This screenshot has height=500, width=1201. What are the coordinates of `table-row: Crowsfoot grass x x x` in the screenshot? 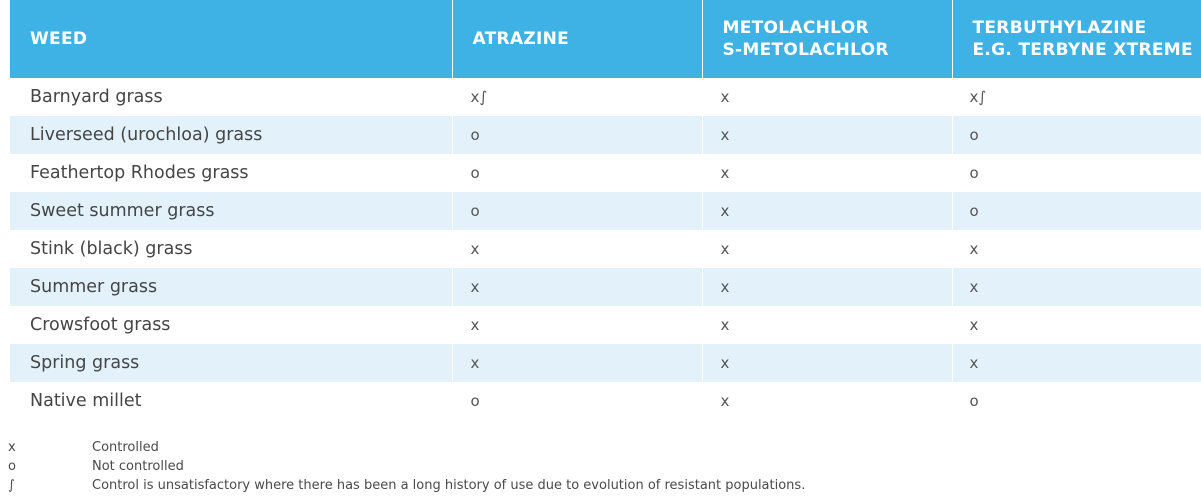 It's located at (605, 325).